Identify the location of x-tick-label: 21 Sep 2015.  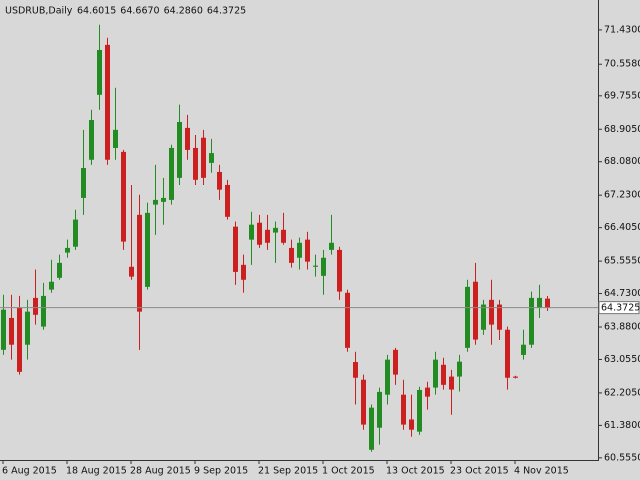
(288, 471).